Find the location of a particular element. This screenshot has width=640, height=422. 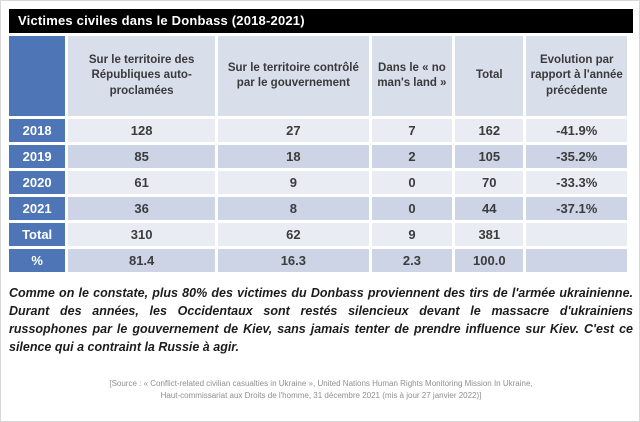

data-cell: -35.2% is located at coordinates (576, 156).